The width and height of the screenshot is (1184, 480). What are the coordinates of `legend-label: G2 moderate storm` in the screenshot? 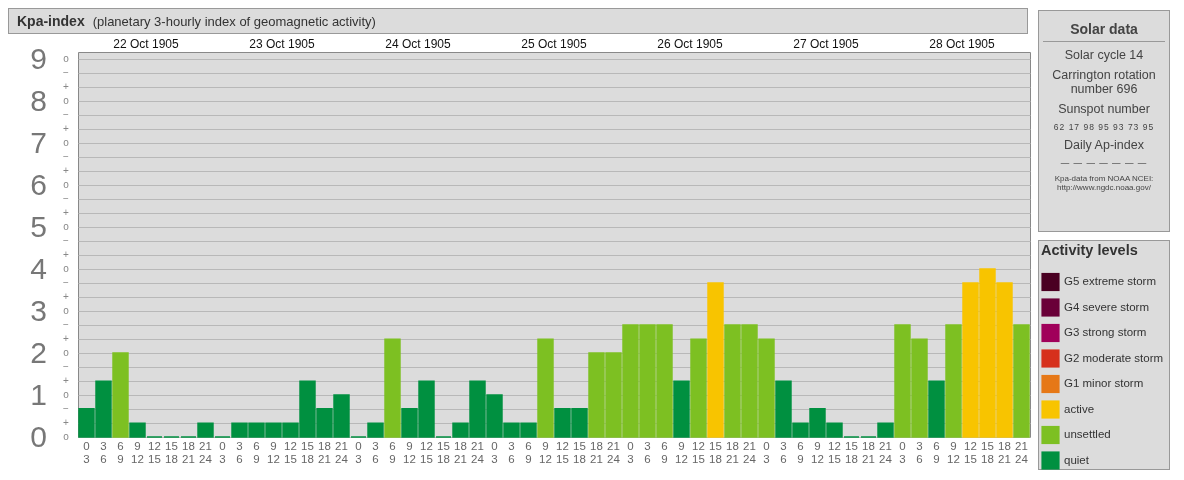 It's located at (1114, 357).